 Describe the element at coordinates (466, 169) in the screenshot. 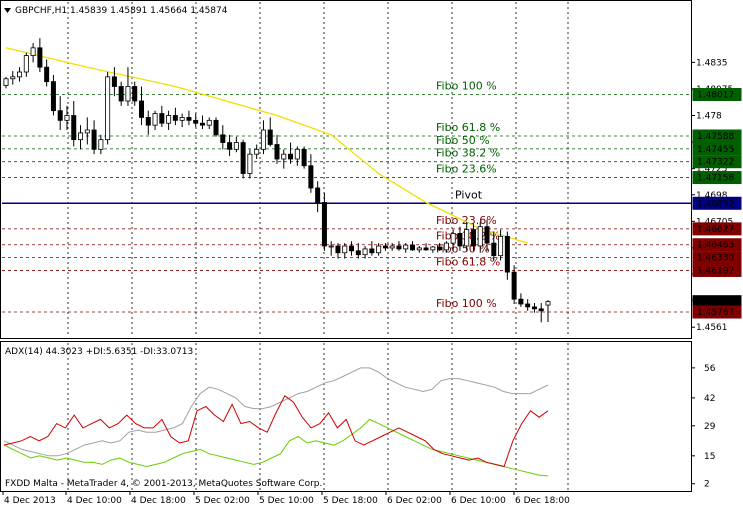

I see `fibo-label: Fibo 23.6%` at that location.